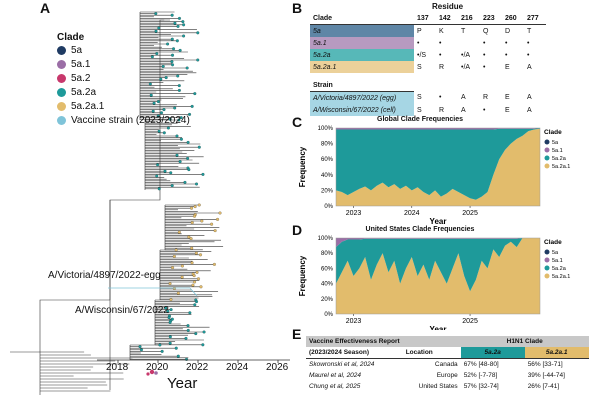 This screenshot has height=400, width=600. What do you see at coordinates (491, 18) in the screenshot?
I see `residue-position: 223` at bounding box center [491, 18].